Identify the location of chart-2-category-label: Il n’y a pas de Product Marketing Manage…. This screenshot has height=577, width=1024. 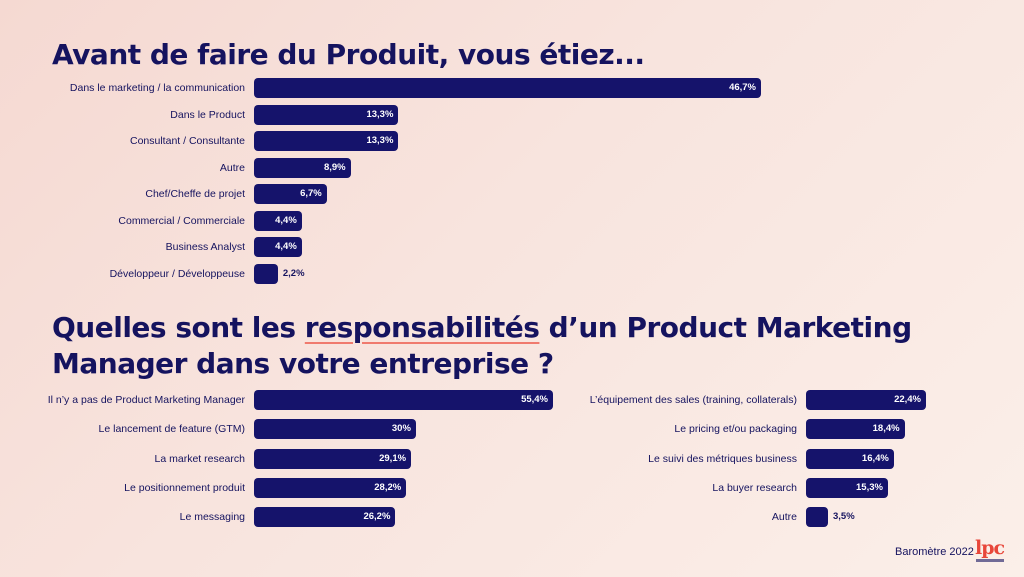
(146, 400).